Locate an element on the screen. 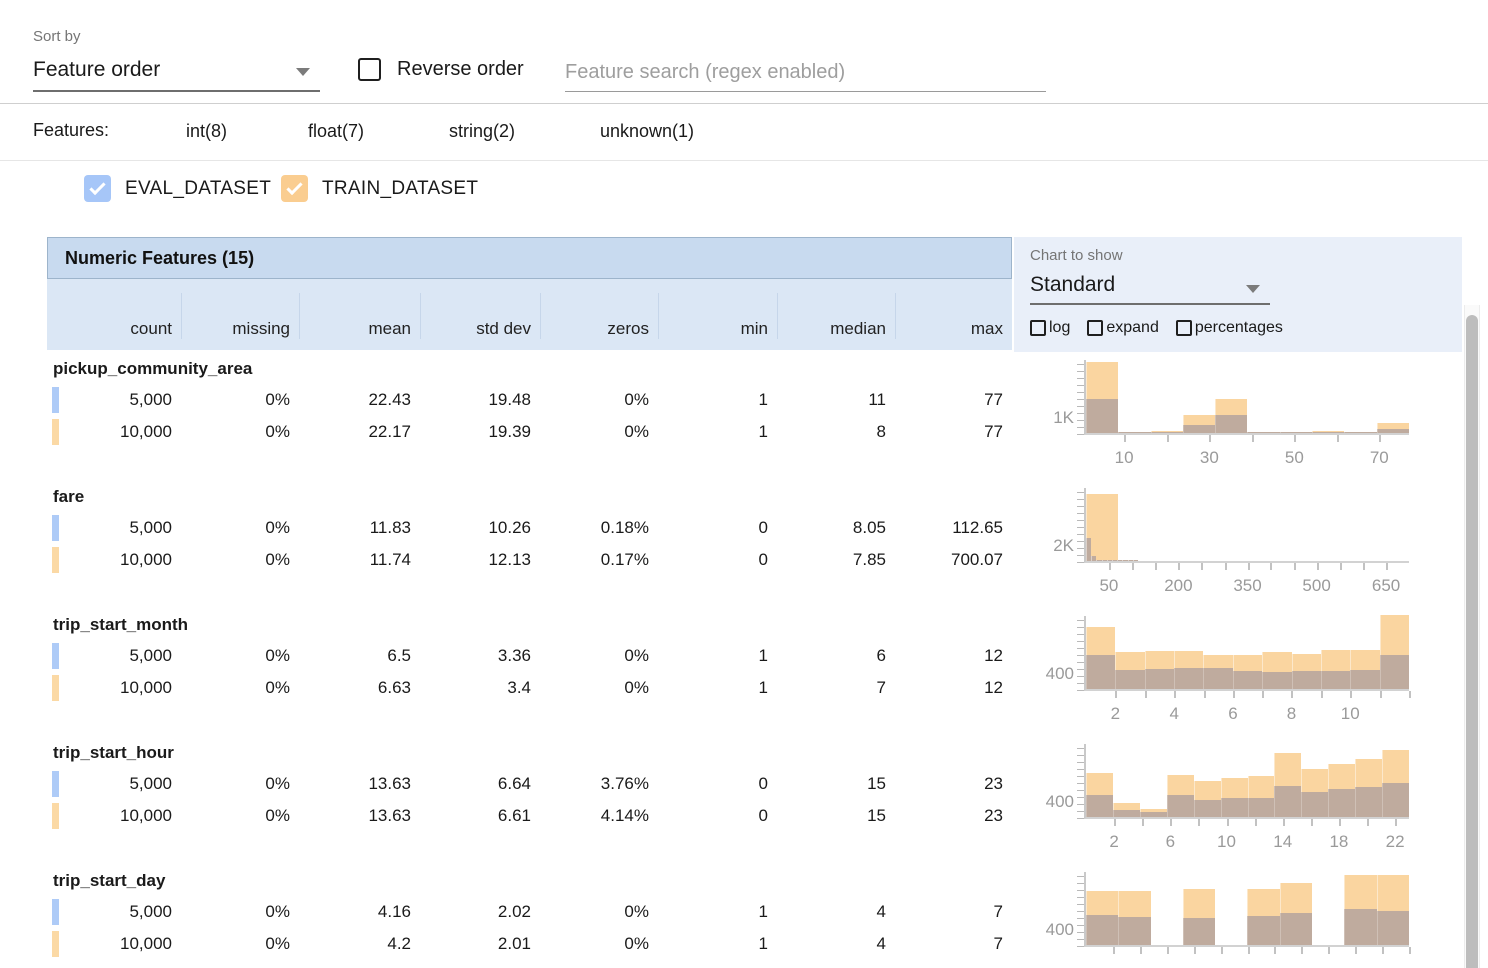  sort-by-label: Sort by is located at coordinates (57, 36).